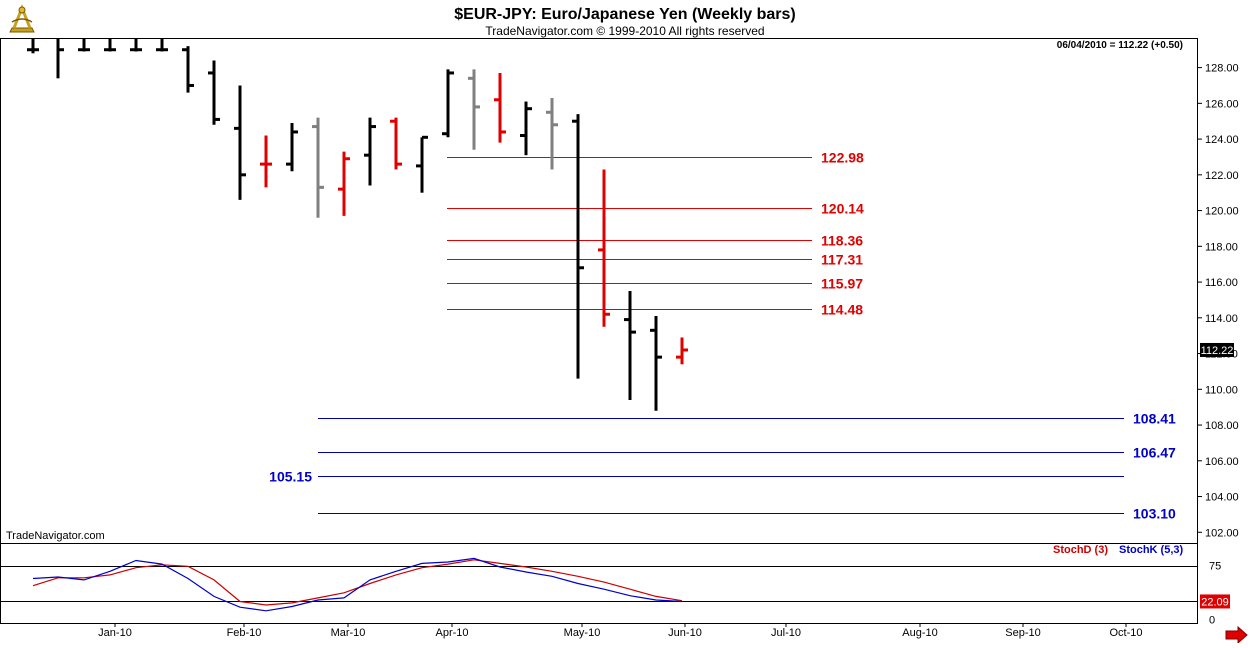 This screenshot has height=648, width=1250. What do you see at coordinates (842, 158) in the screenshot?
I see `price-level-label: 122.98` at bounding box center [842, 158].